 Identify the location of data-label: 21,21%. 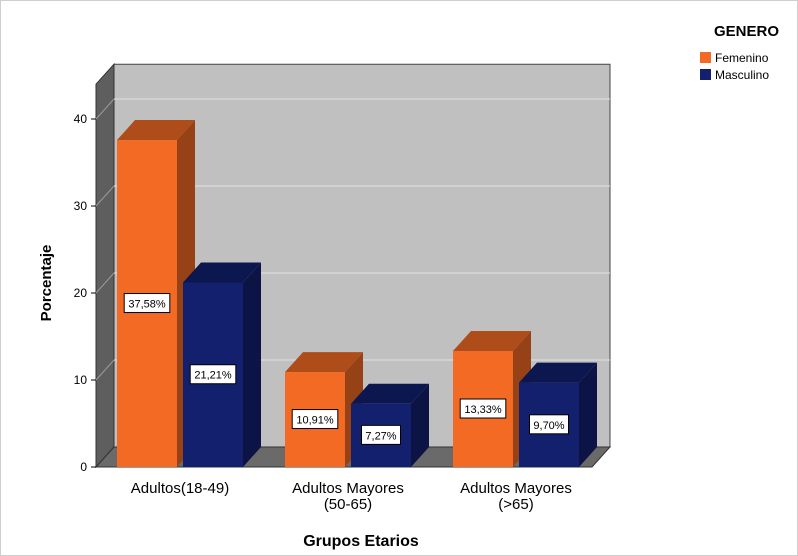
(213, 376).